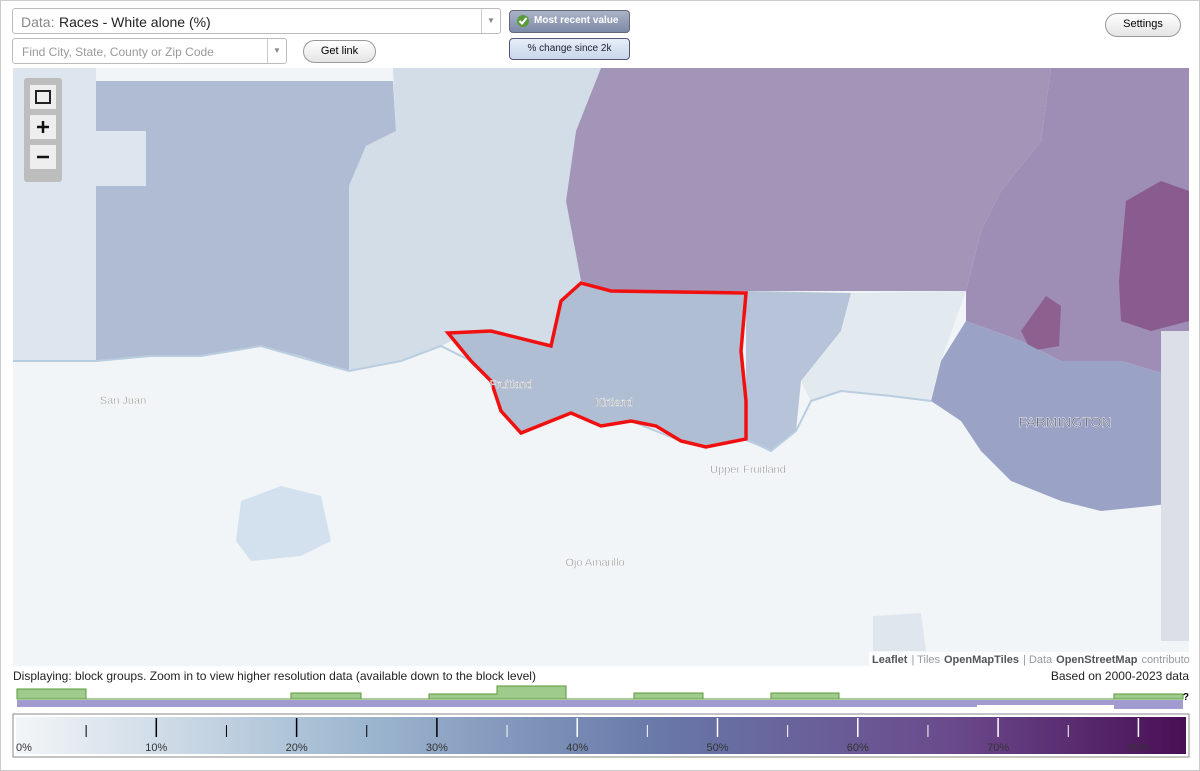 This screenshot has width=1200, height=771. Describe the element at coordinates (1170, 660) in the screenshot. I see `attribution-text: contributors` at that location.